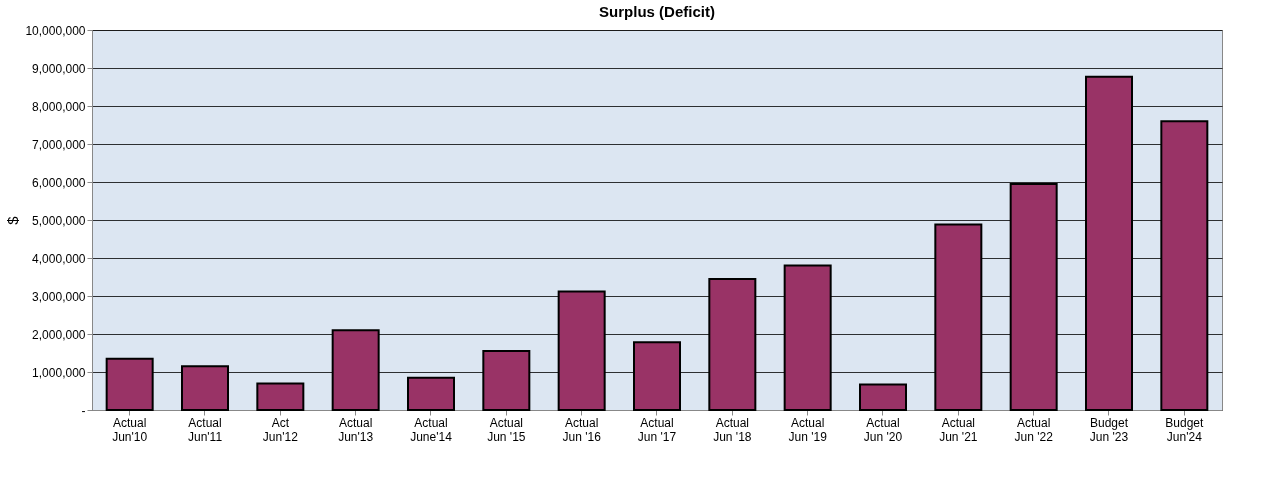  What do you see at coordinates (657, 429) in the screenshot?
I see `x-tick-label: Actual Jun '17` at bounding box center [657, 429].